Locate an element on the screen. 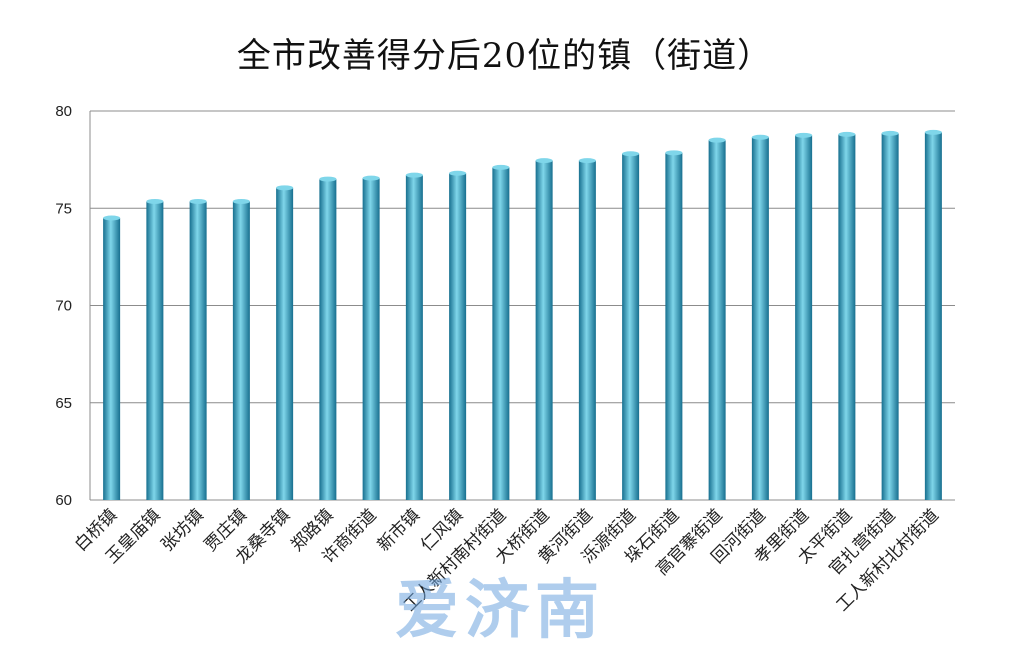  y-tick-labels: 60 65 70 75 80 is located at coordinates (63, 306).